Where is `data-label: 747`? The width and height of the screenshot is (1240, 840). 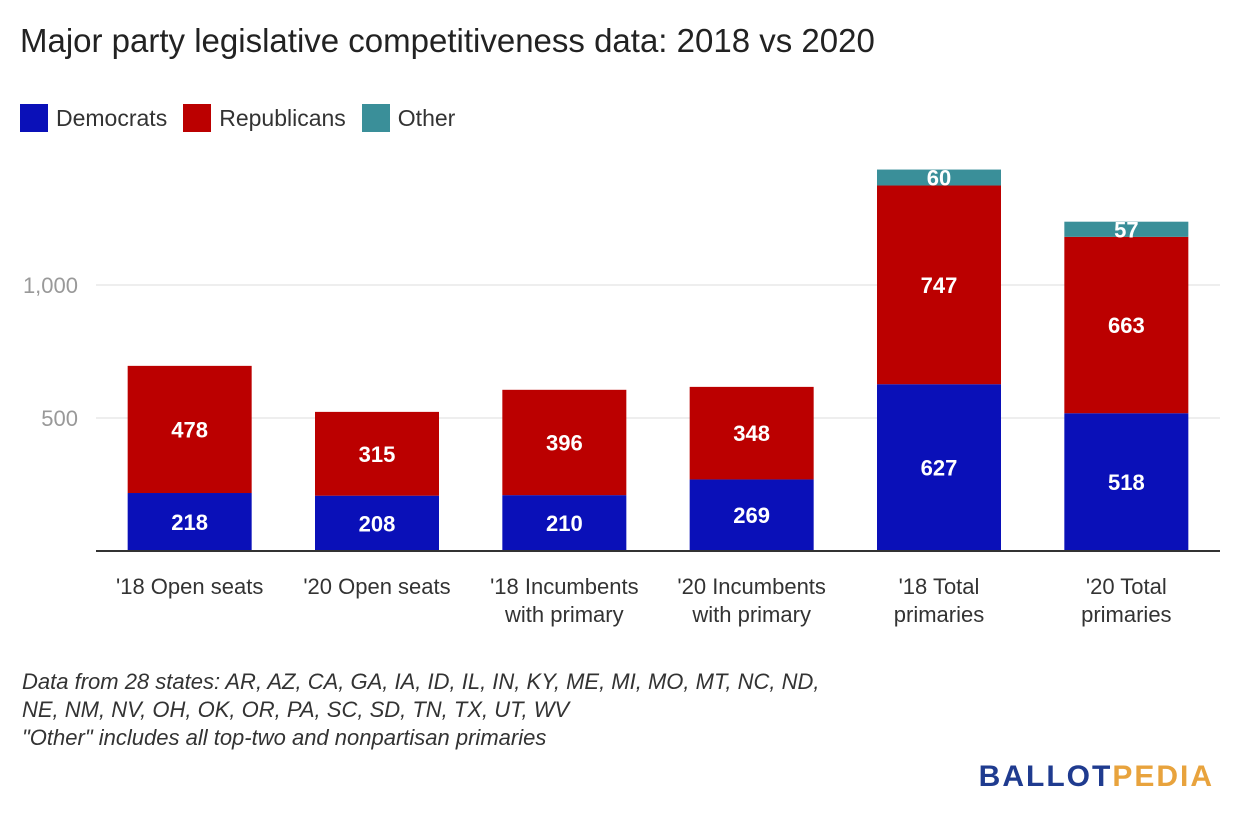 data-label: 747 is located at coordinates (939, 285).